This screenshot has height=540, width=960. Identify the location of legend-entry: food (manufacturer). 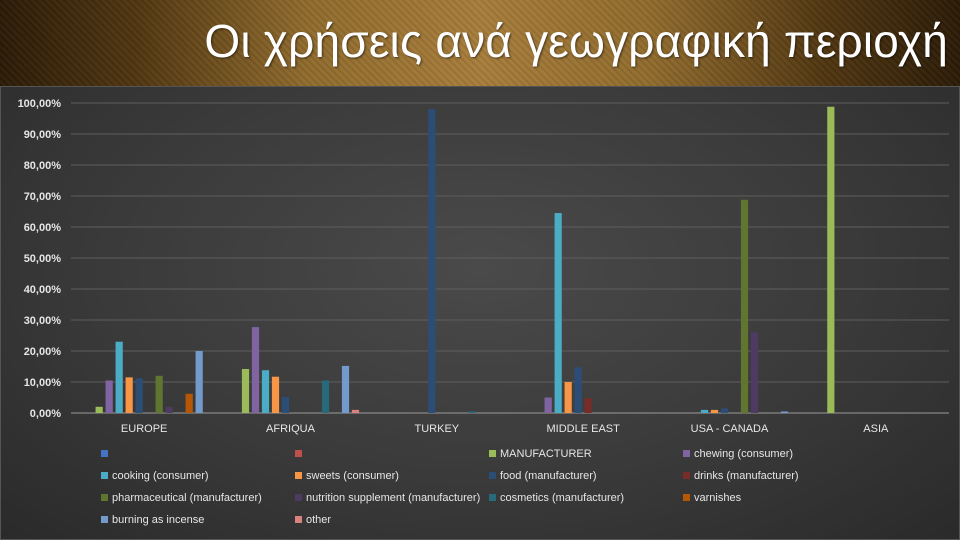
(548, 476).